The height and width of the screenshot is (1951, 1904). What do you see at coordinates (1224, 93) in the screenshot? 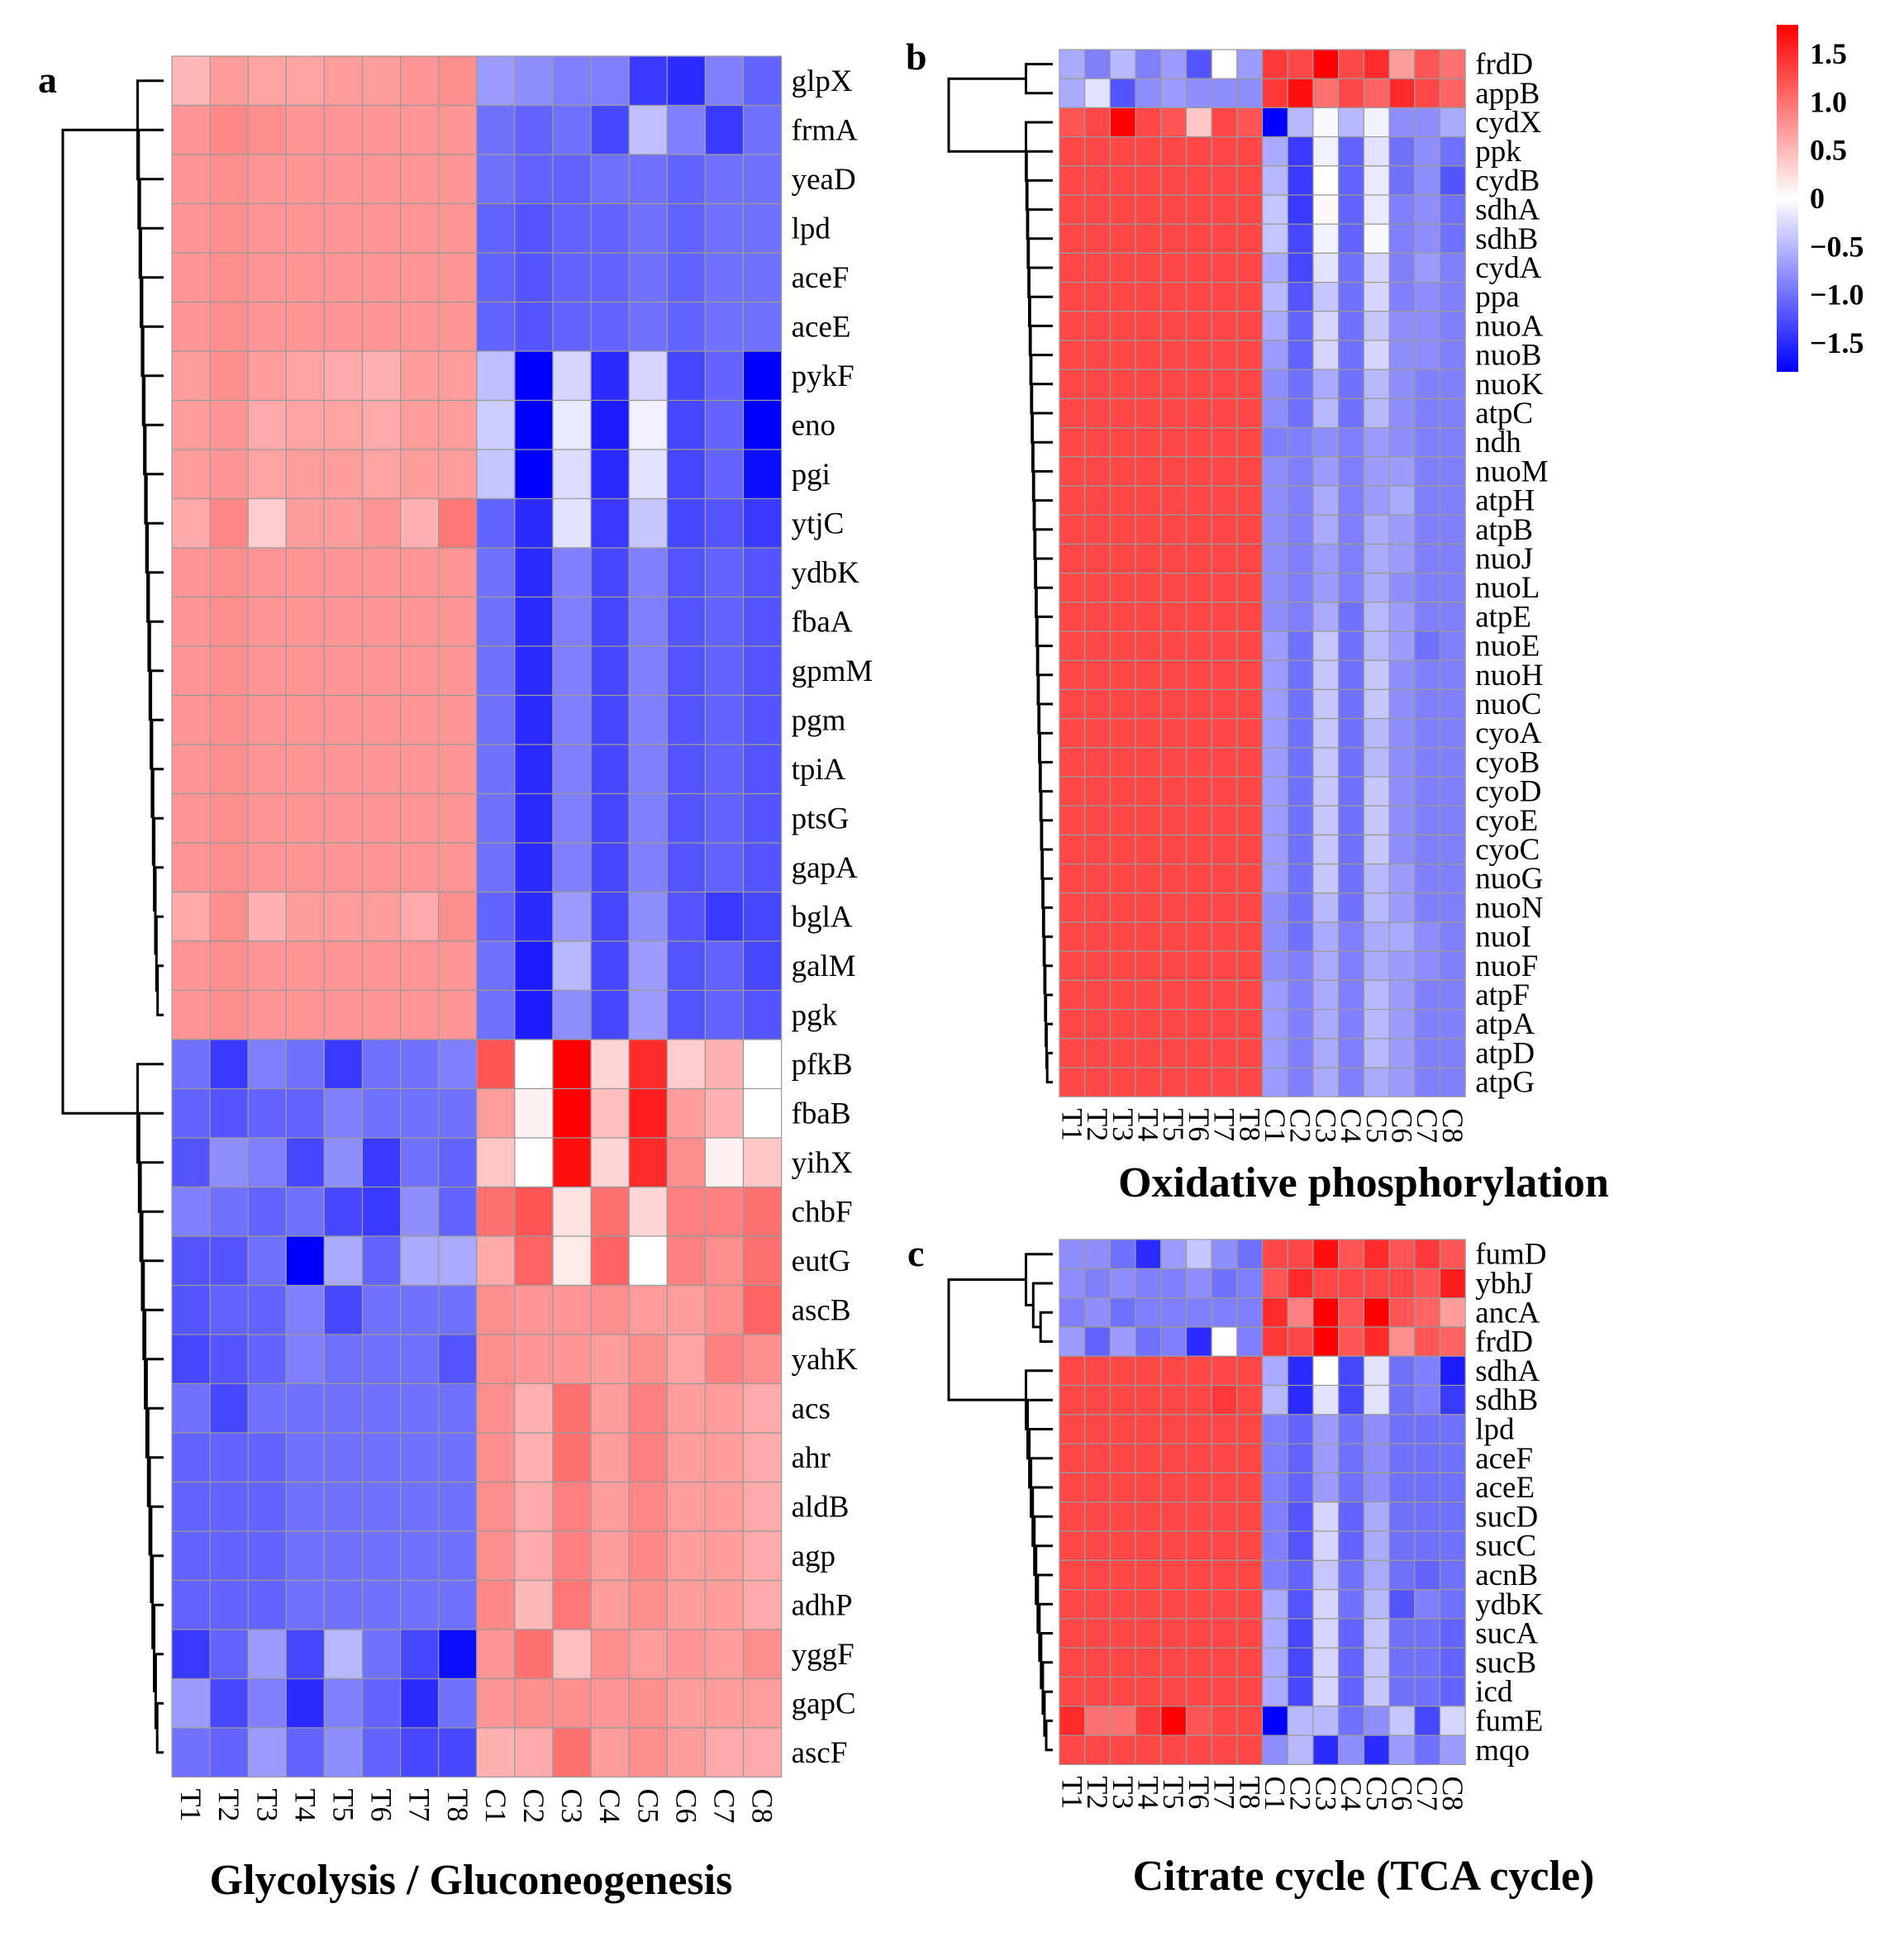
I see `heatmap-cell-appB-T7` at bounding box center [1224, 93].